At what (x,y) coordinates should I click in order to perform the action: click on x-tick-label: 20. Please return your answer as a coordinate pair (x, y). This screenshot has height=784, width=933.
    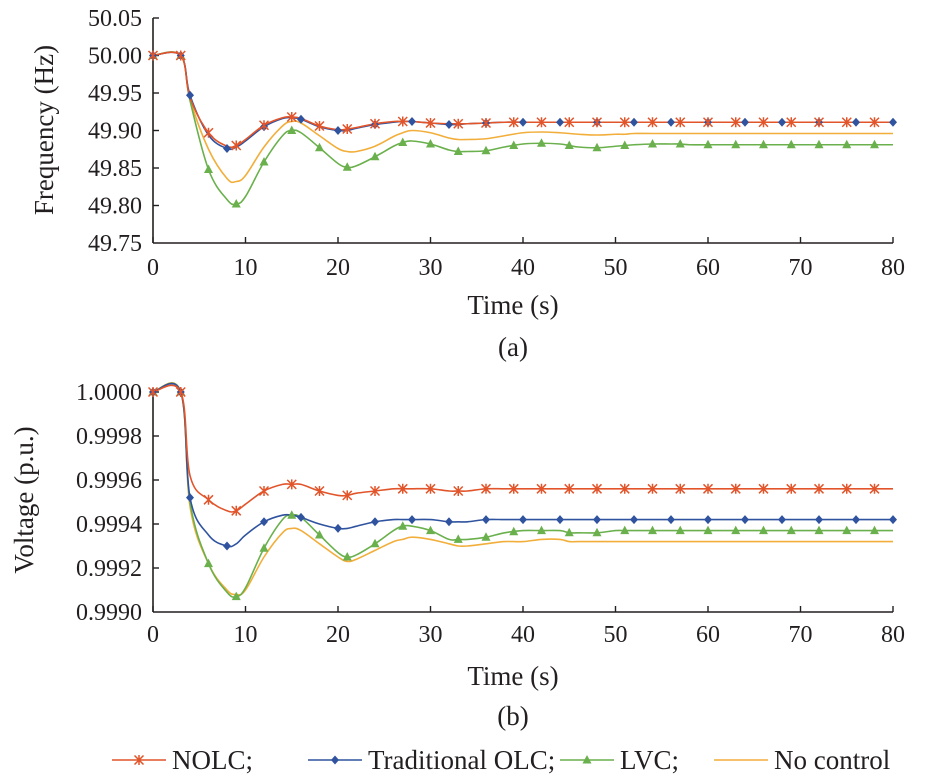
    Looking at the image, I should click on (338, 268).